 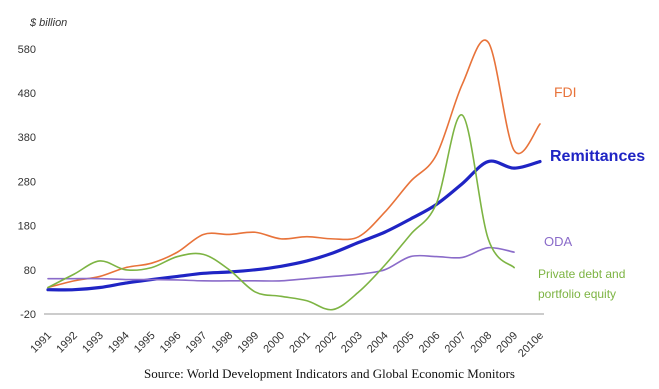 I want to click on x-tick-label: 1998, so click(x=223, y=343).